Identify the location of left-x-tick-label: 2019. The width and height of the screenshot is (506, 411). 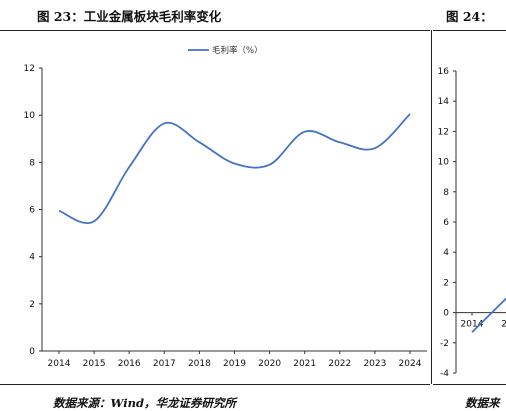
(234, 364).